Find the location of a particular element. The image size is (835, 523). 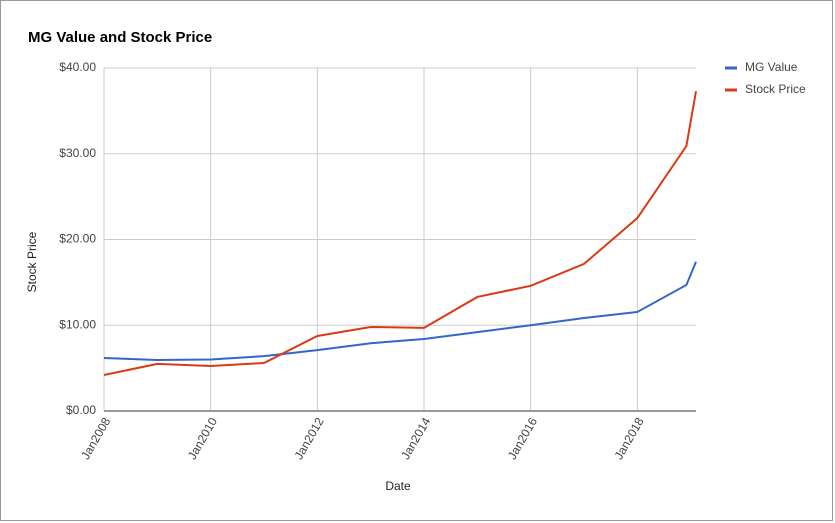

chart-title: MG Value and Stock Price is located at coordinates (120, 37).